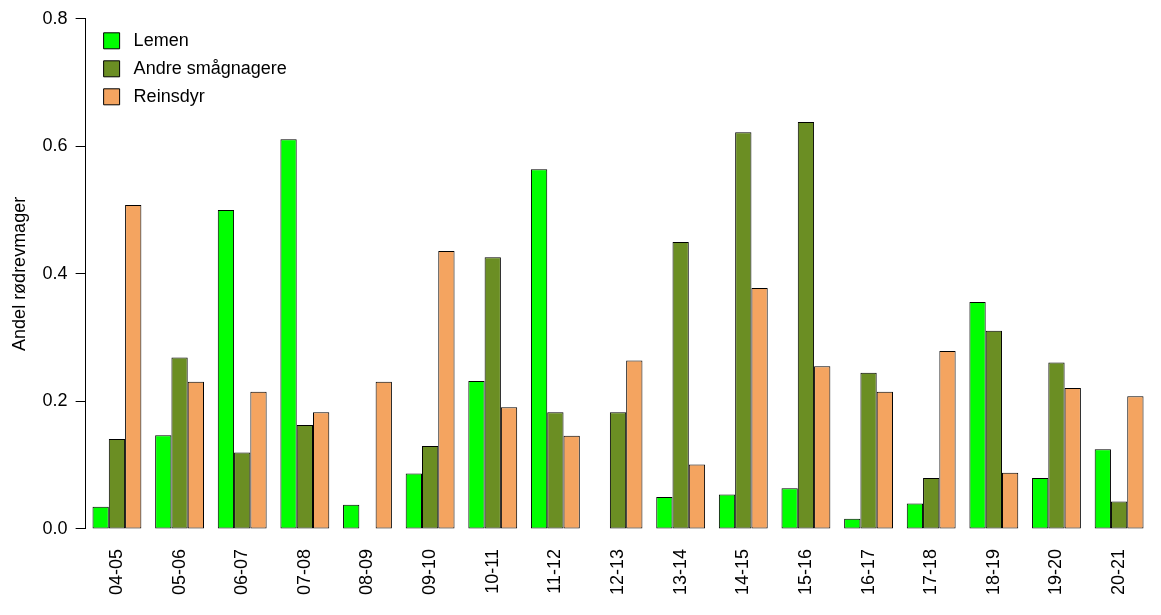 The height and width of the screenshot is (615, 1161). I want to click on x-tick-label: 20-21, so click(1118, 572).